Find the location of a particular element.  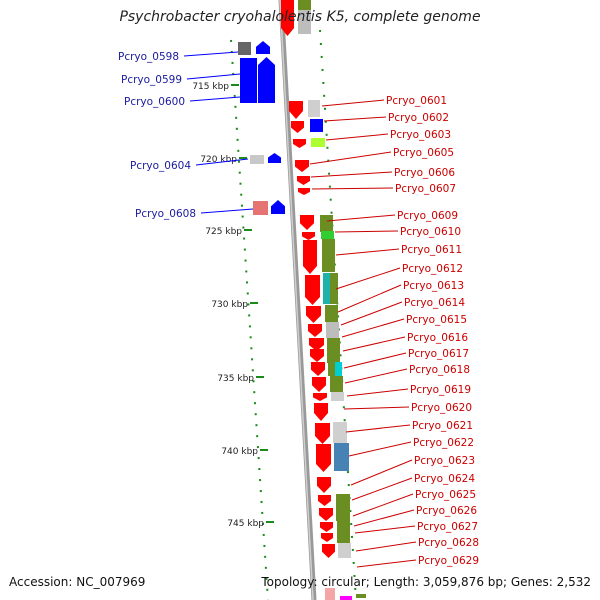

gene-label: Pcryo_0627 is located at coordinates (447, 527).